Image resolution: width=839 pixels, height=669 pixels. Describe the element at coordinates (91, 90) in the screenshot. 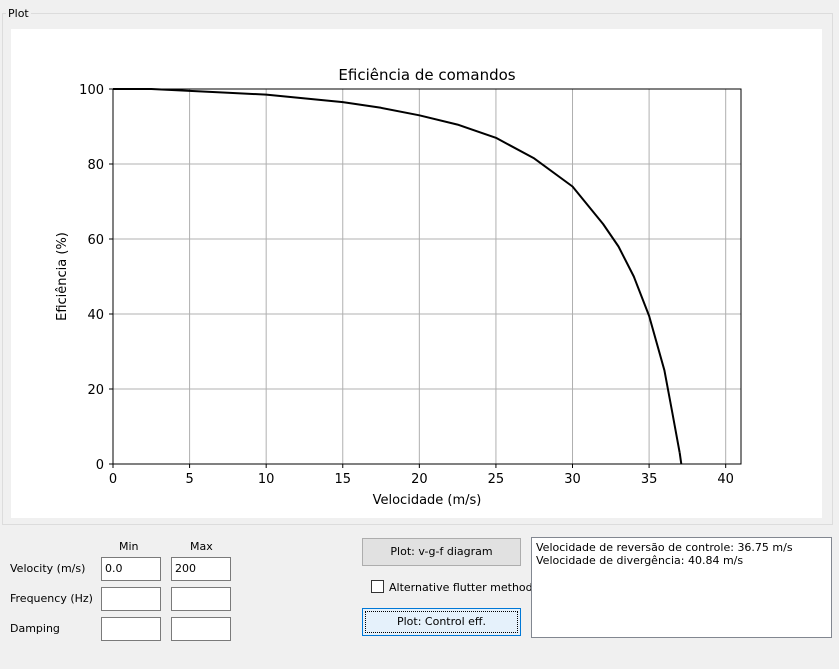

I see `y-tick-label: 100` at that location.